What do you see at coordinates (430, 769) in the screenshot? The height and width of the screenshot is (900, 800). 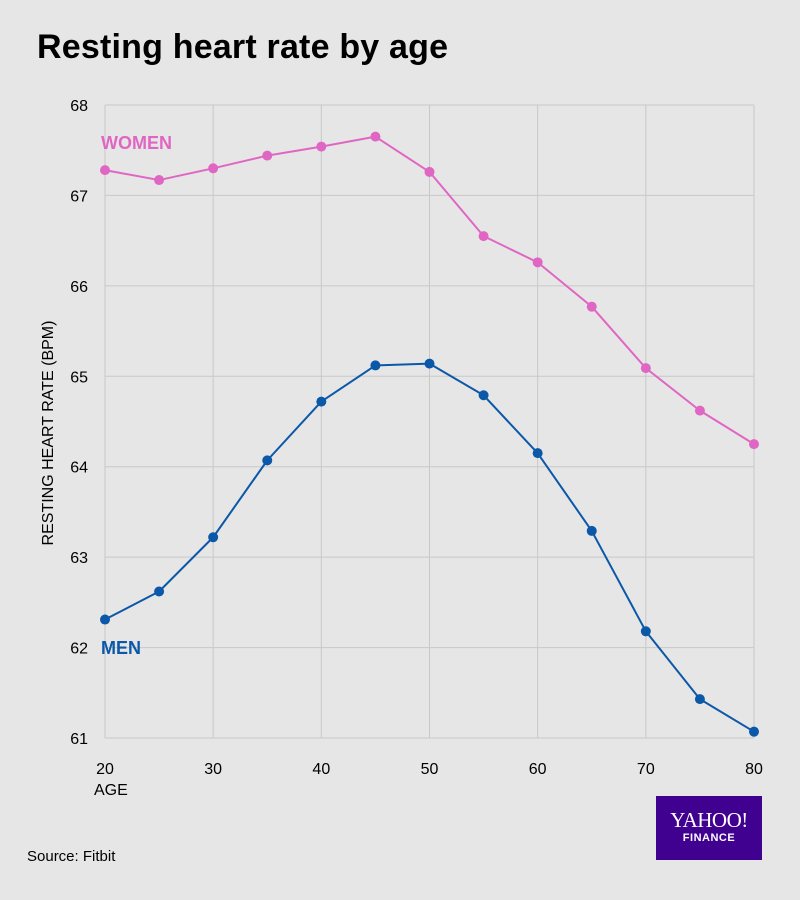 I see `x-tick-label: 50` at bounding box center [430, 769].